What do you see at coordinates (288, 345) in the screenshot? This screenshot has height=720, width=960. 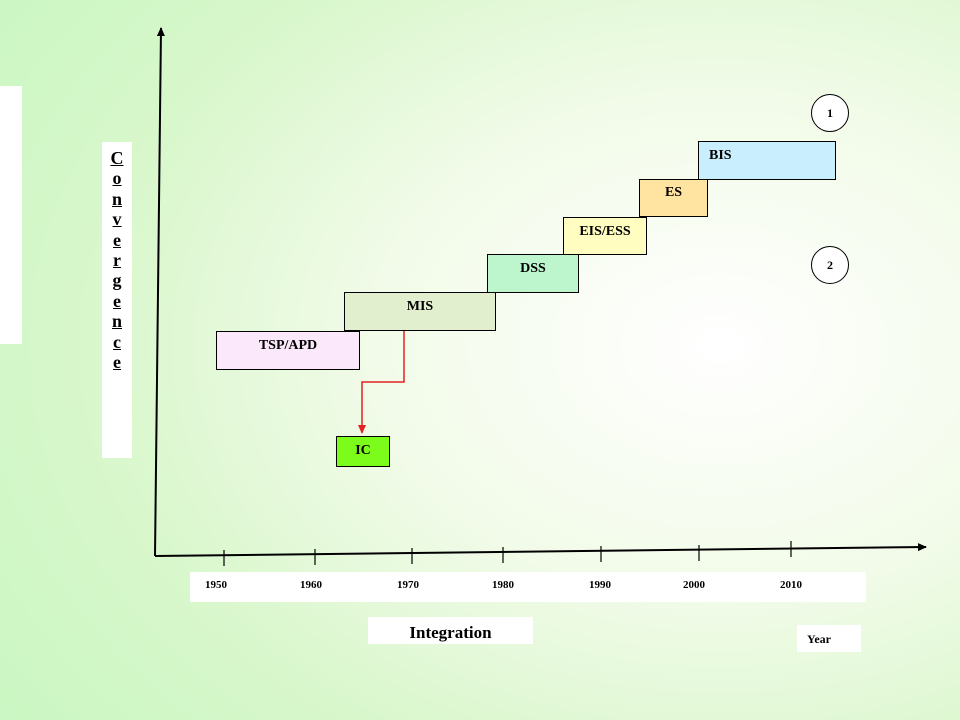 I see `stage-label: TSP/APD` at bounding box center [288, 345].